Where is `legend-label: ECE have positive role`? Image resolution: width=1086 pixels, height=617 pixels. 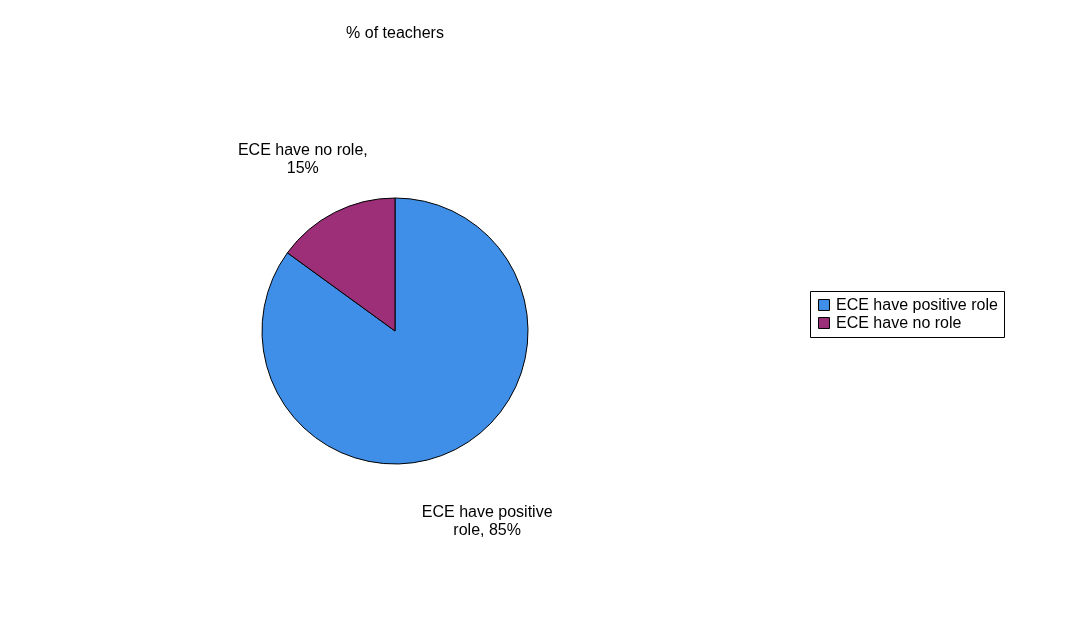
legend-label: ECE have positive role is located at coordinates (917, 304).